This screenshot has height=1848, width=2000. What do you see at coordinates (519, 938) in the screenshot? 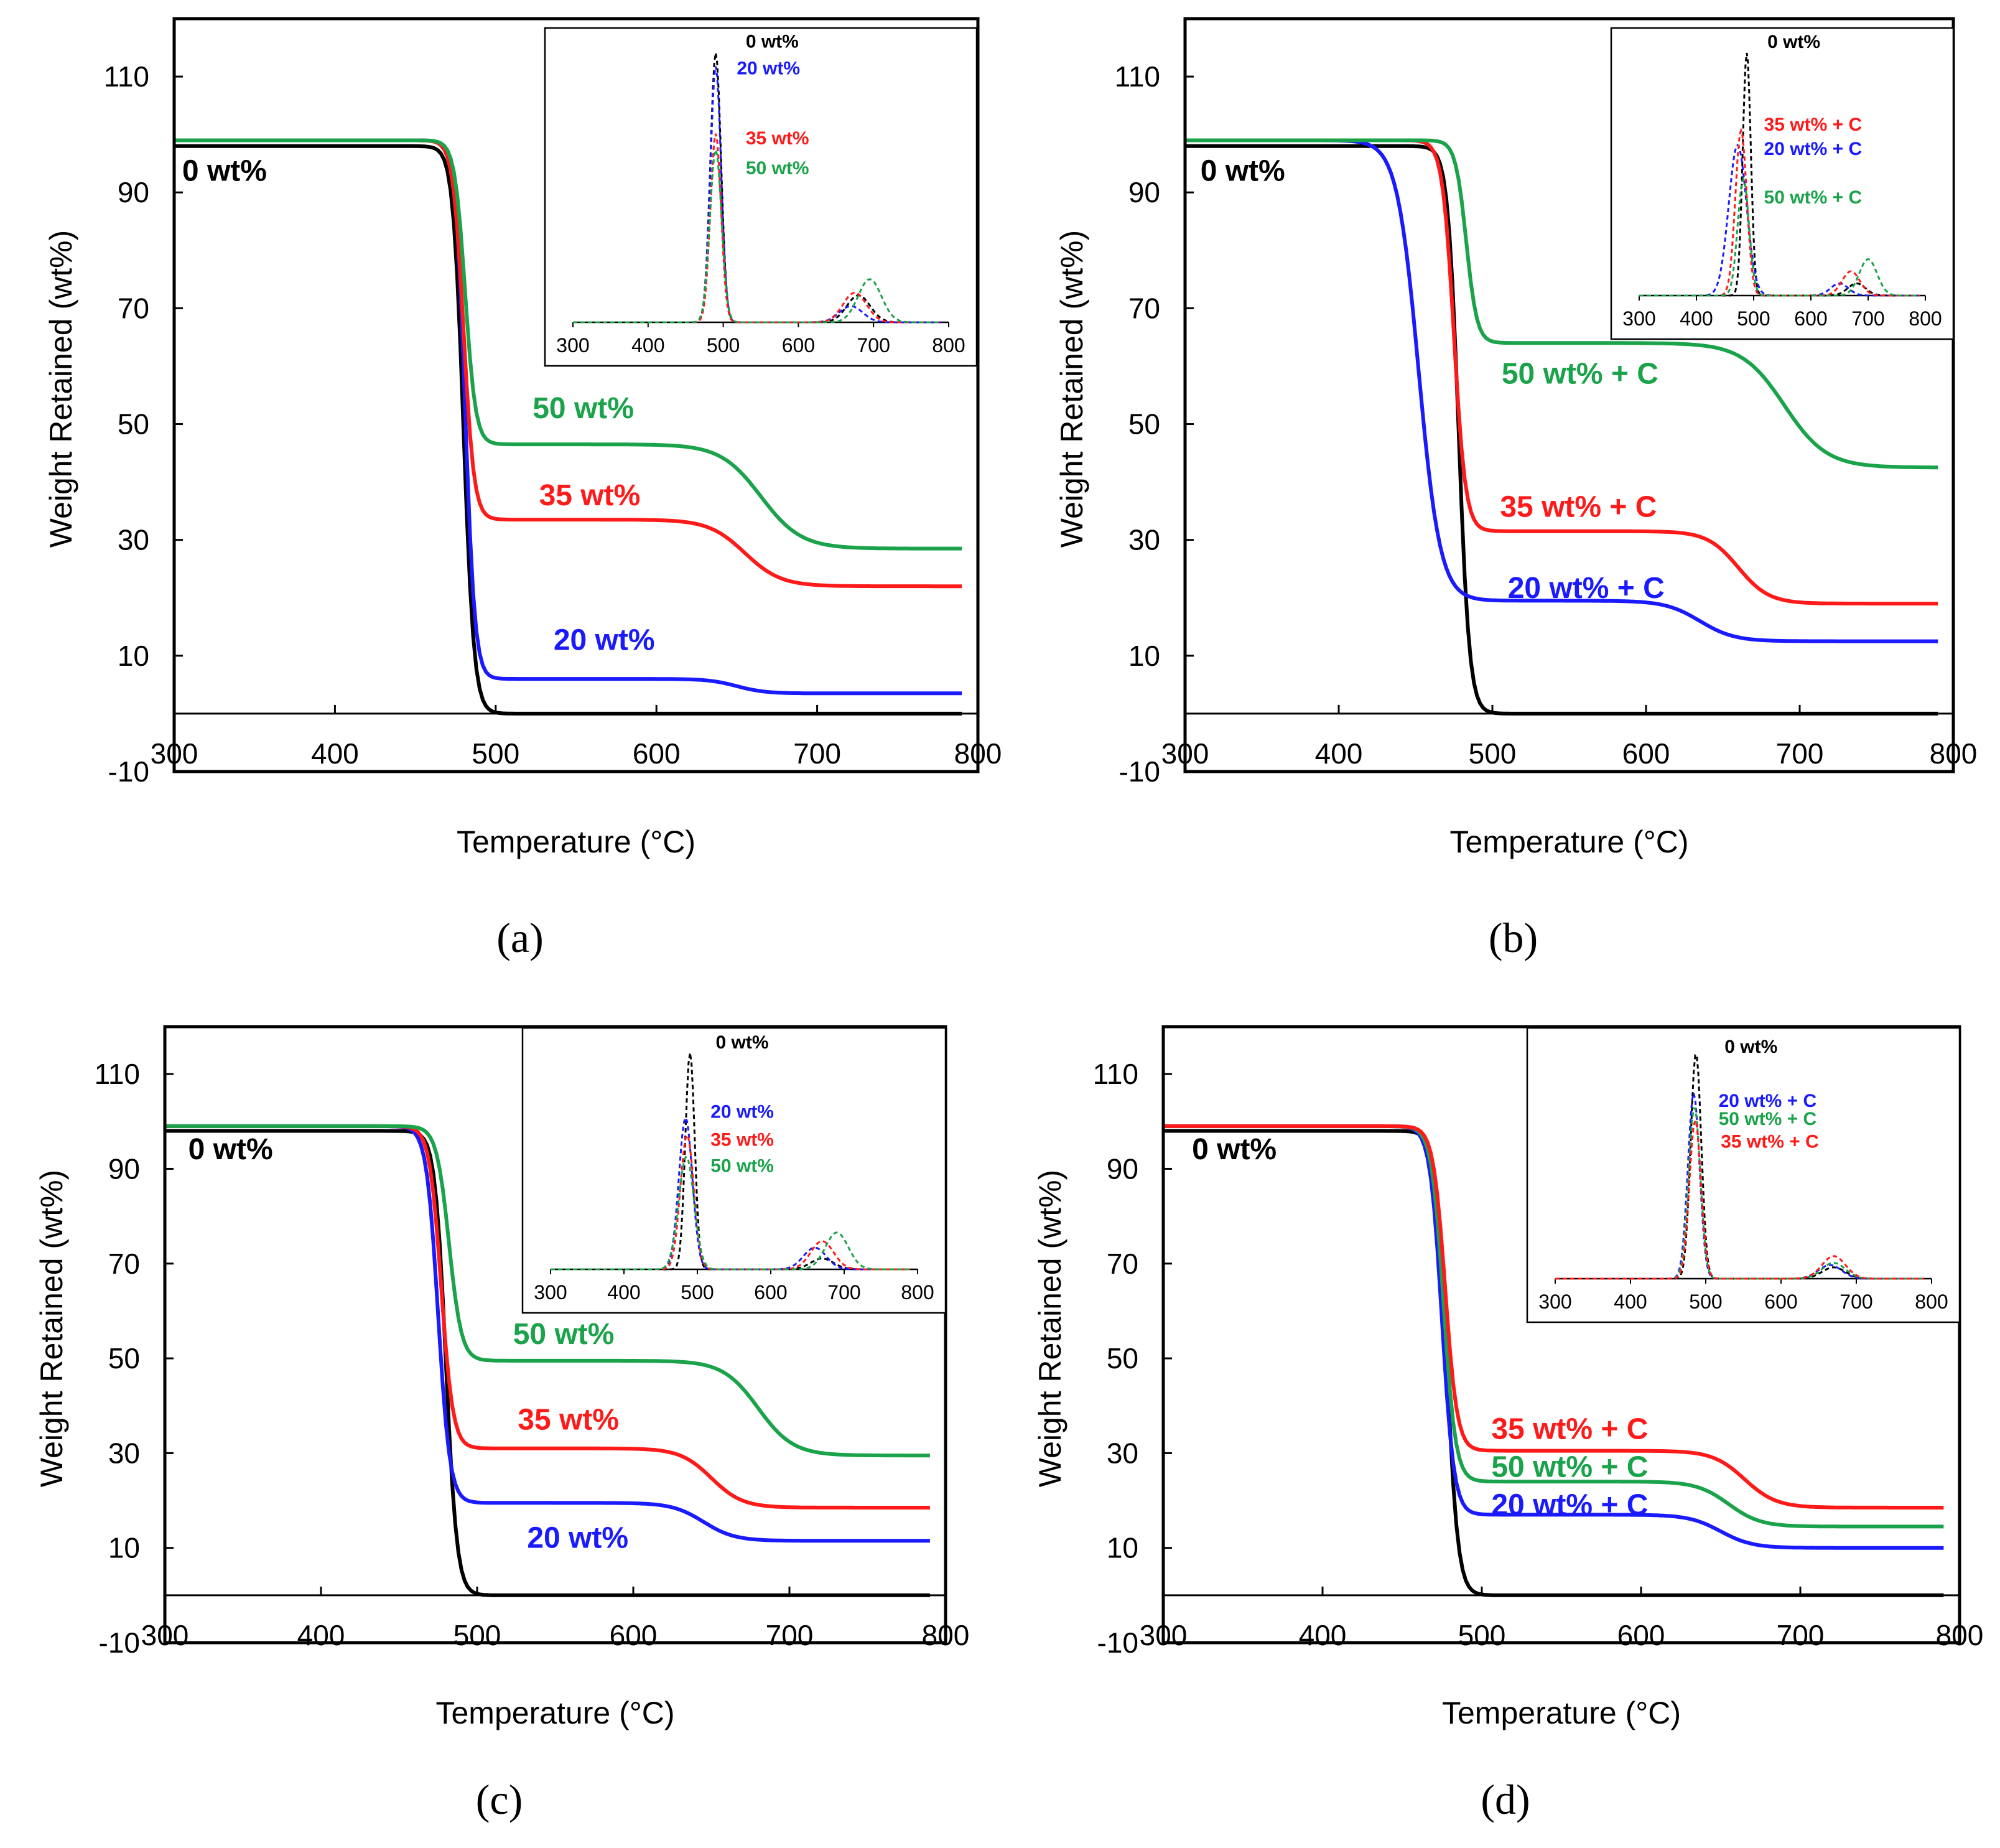
I see `panel-caption: (a)` at bounding box center [519, 938].